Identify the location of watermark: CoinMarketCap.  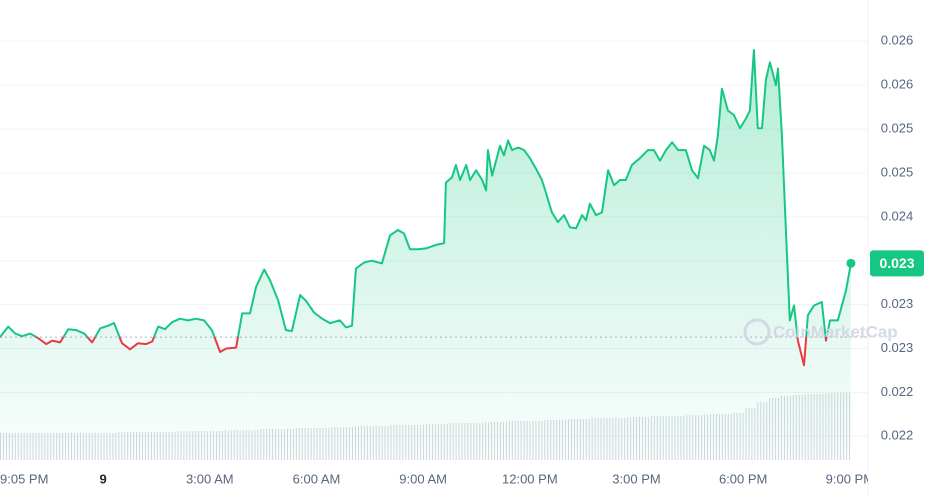
(820, 332).